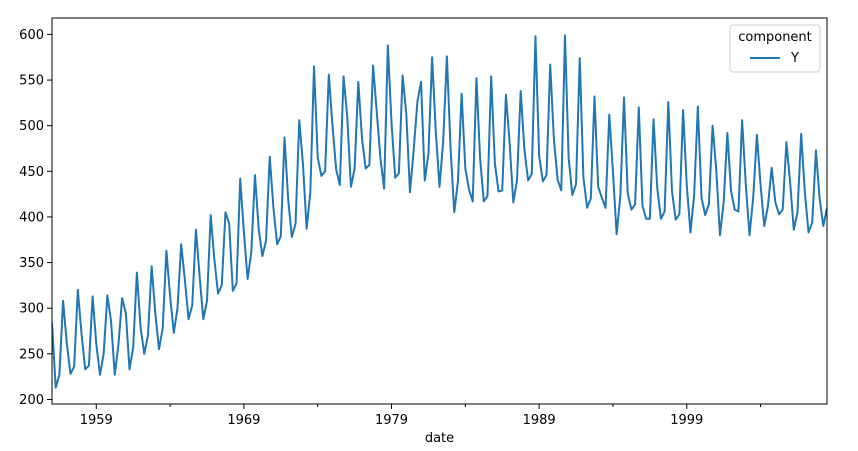 The image size is (858, 451). Describe the element at coordinates (31, 354) in the screenshot. I see `y-tick-label: 250` at that location.